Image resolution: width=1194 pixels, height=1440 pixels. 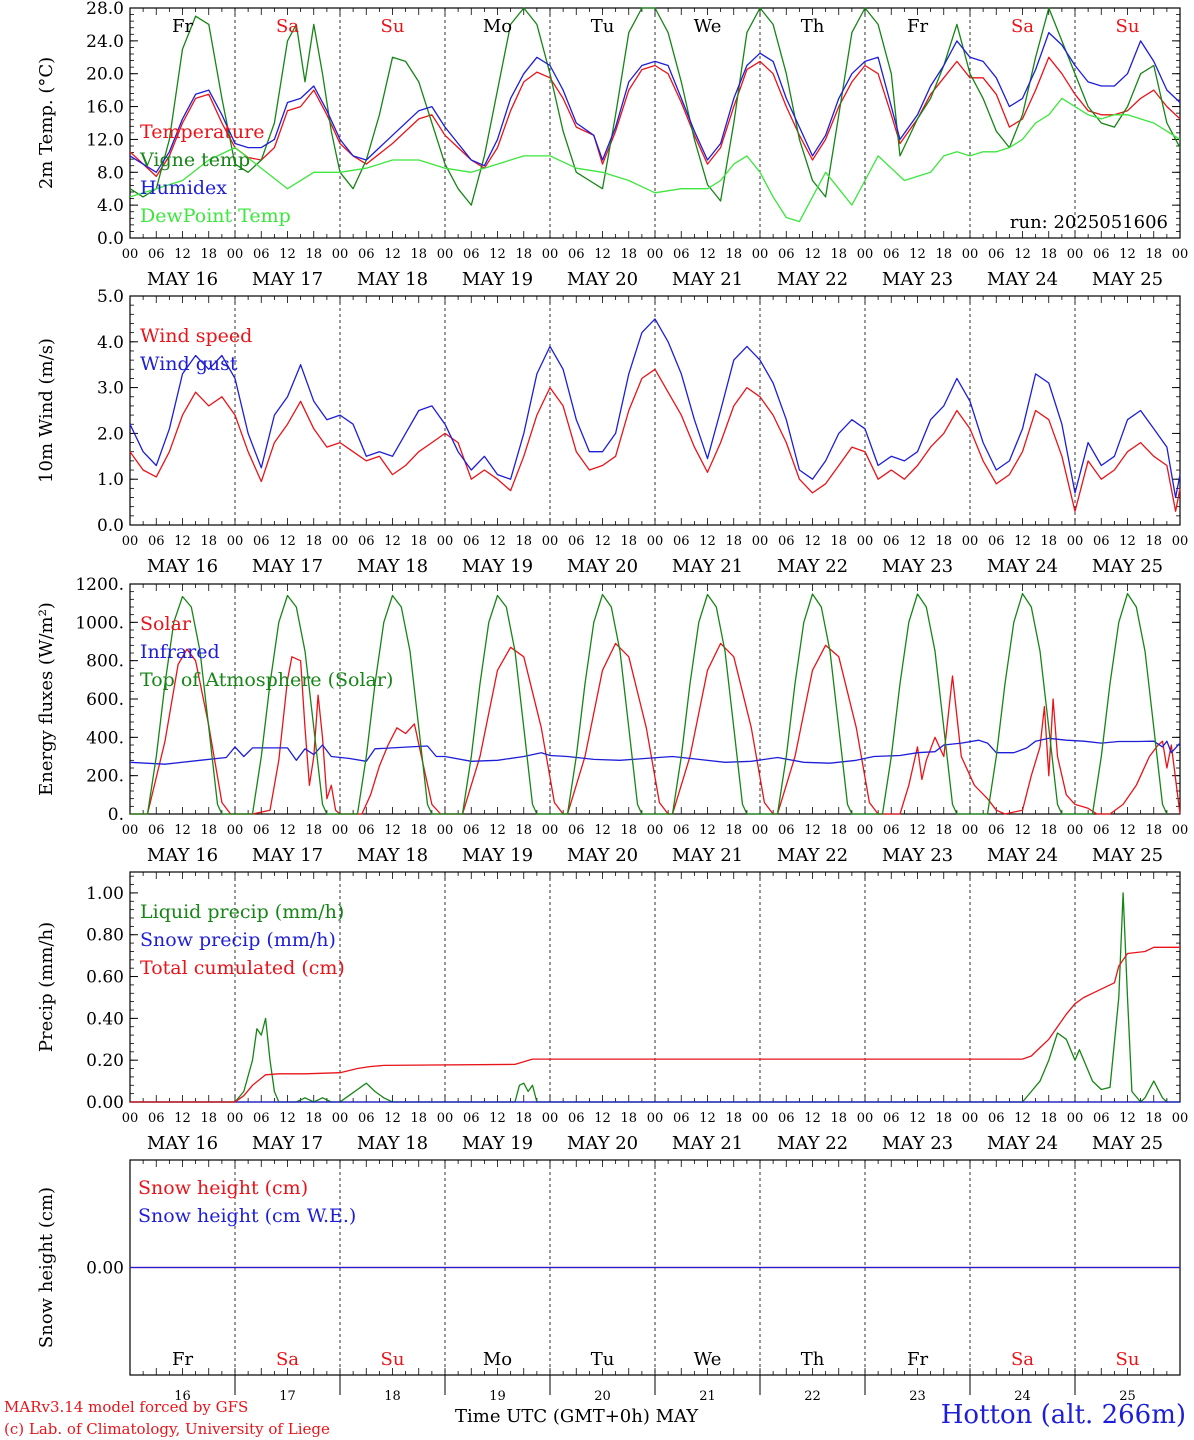 What do you see at coordinates (110, 389) in the screenshot?
I see `y-tick-label: 3.0` at bounding box center [110, 389].